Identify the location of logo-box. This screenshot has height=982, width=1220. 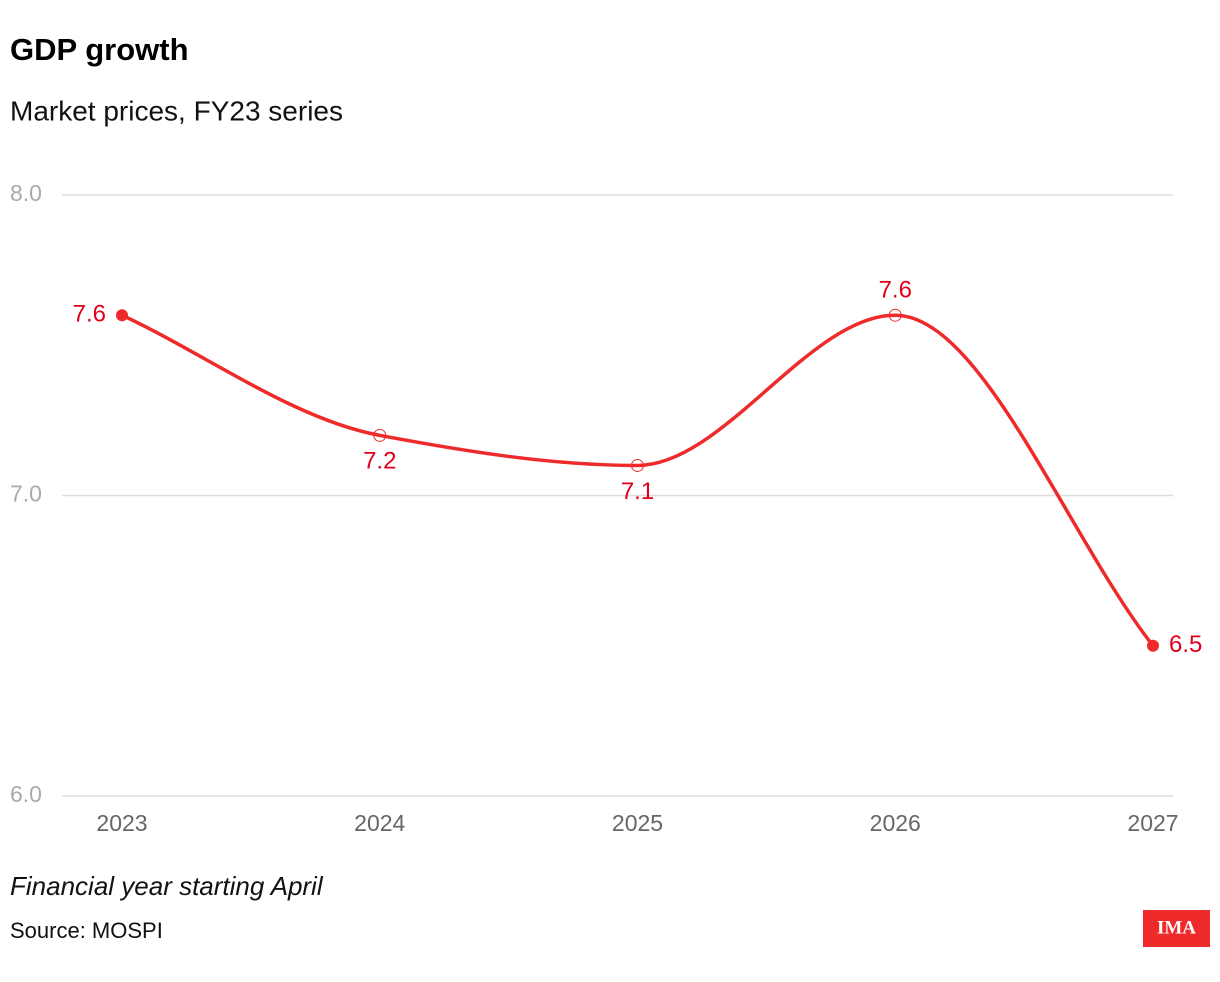
(1176, 928).